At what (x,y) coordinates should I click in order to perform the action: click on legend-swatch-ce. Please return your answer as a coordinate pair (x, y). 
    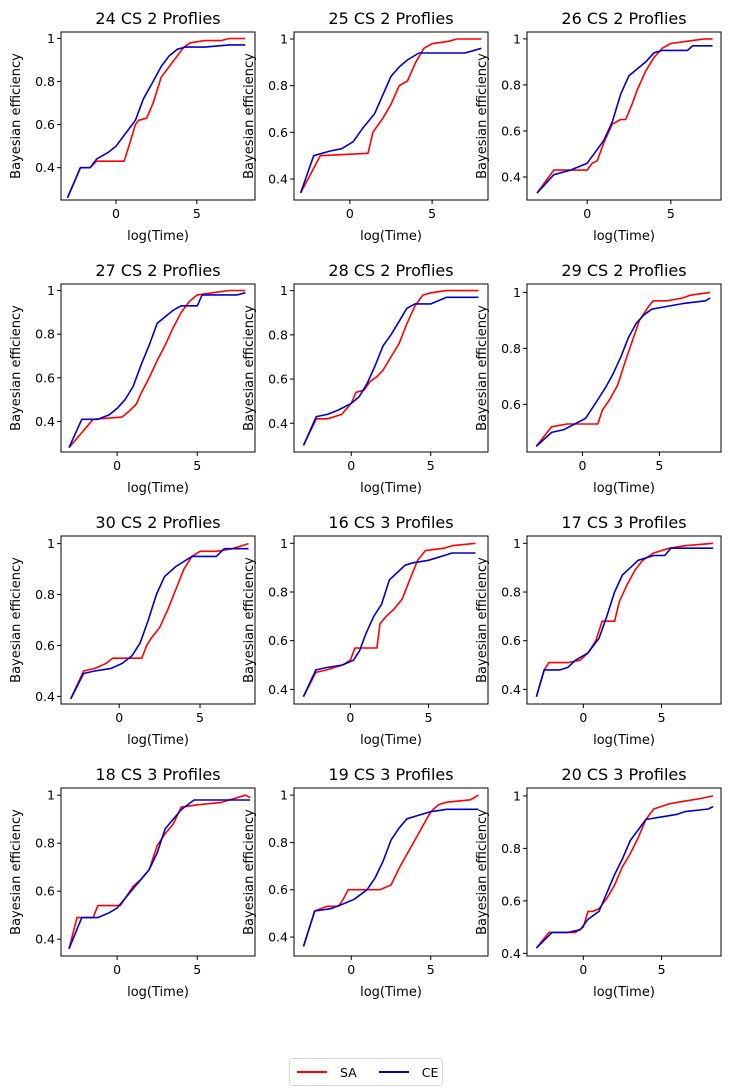
    Looking at the image, I should click on (393, 1072).